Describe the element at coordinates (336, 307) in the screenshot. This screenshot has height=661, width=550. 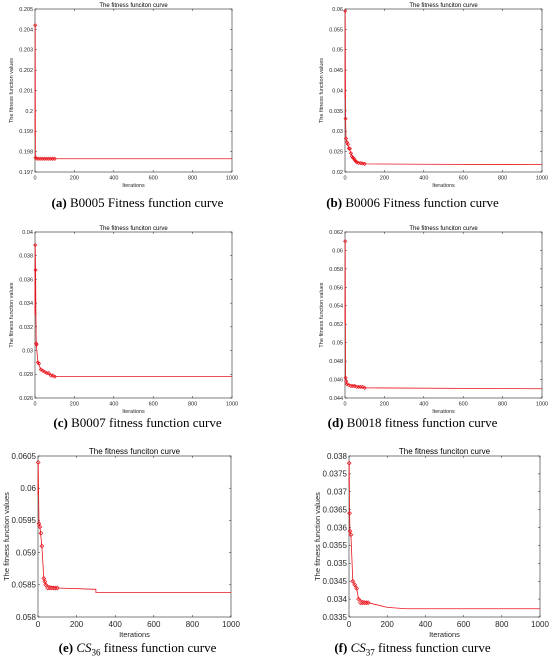
I see `y-tick-label: 0.054` at that location.